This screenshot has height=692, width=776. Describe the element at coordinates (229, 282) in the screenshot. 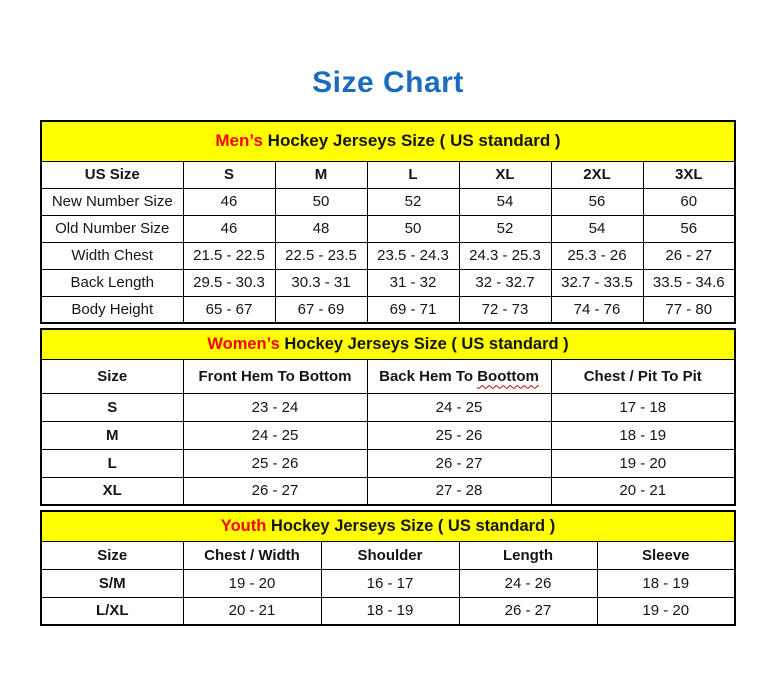

I see `mens-cell: 29.5 - 30.3` at that location.